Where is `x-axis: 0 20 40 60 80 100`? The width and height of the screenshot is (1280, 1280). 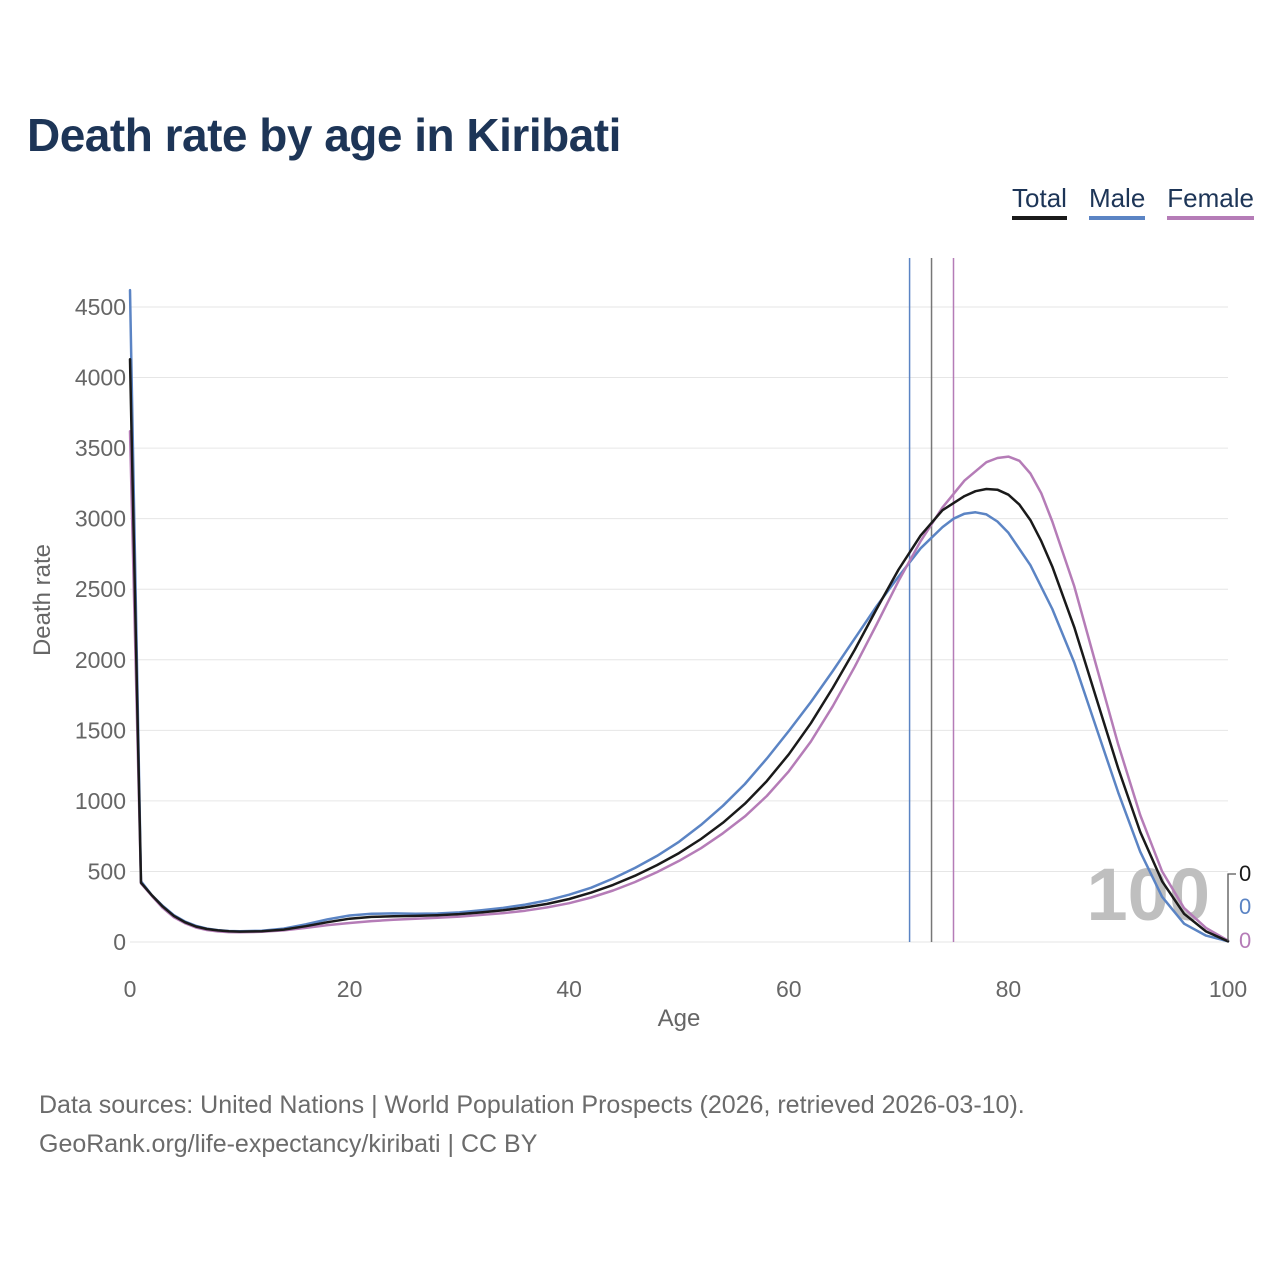
x-axis: 0 20 40 60 80 100 is located at coordinates (686, 989).